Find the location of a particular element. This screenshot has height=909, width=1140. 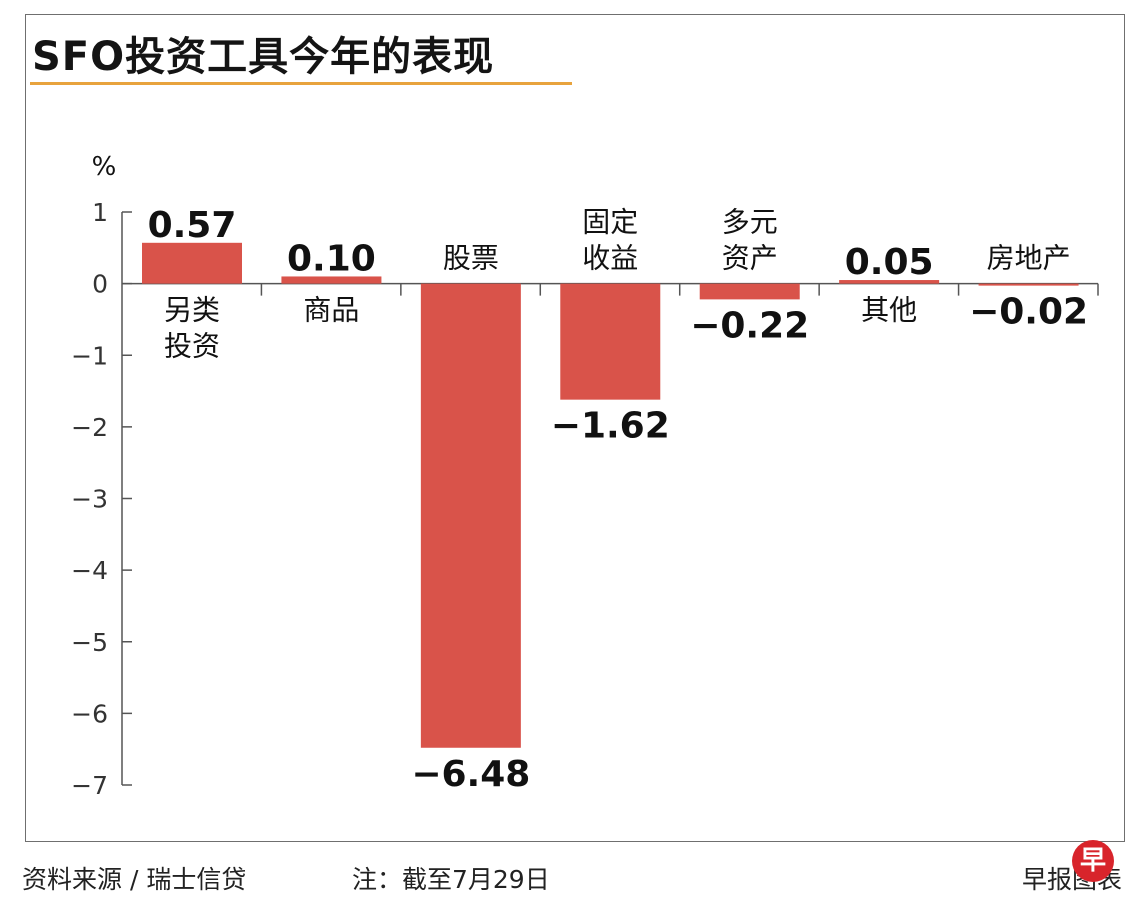

y-tick-label: −5 is located at coordinates (89, 642).